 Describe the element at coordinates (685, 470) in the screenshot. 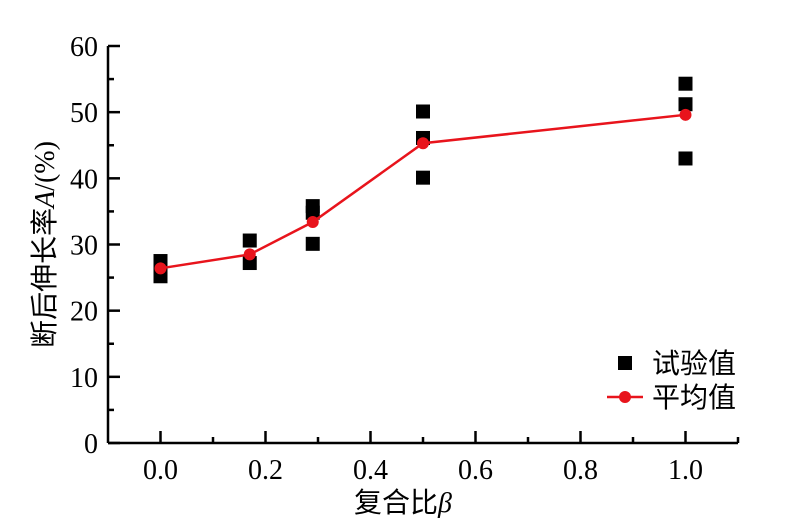

I see `x-tick-label: 1.0` at that location.